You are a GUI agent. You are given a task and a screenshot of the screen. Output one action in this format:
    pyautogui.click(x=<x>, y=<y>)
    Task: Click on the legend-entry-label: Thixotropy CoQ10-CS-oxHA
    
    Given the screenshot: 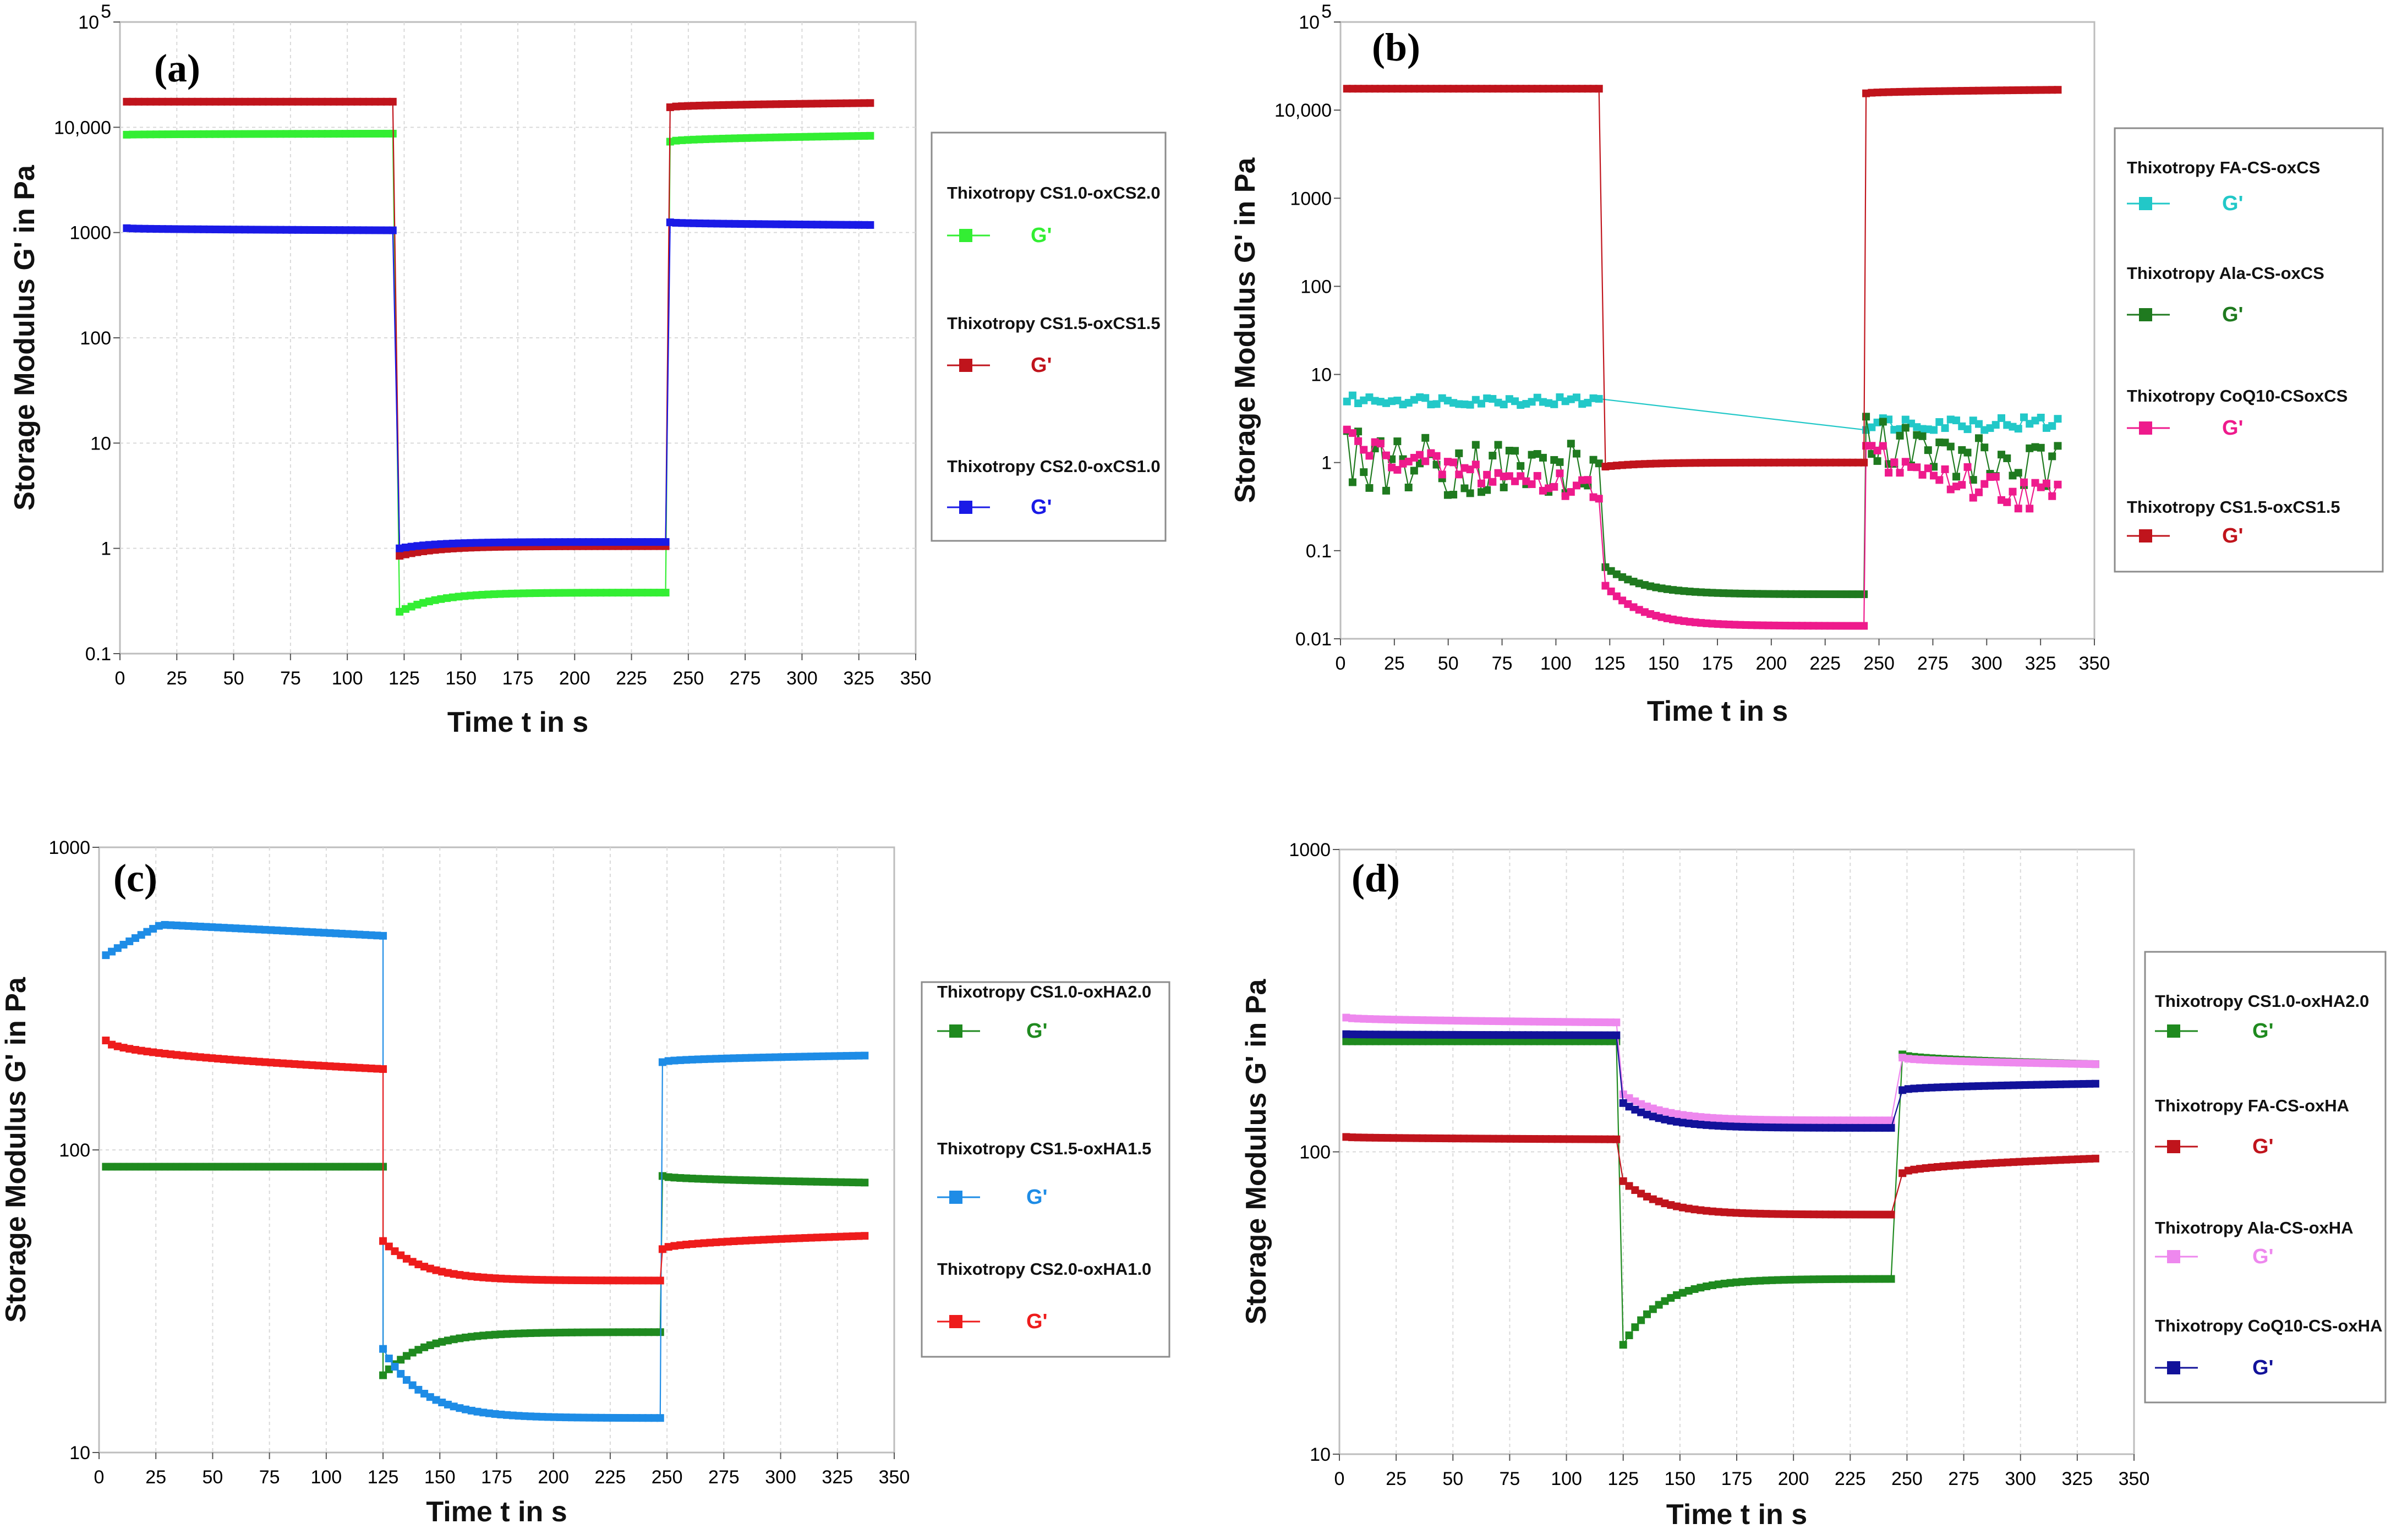 What is the action you would take?
    pyautogui.click(x=2268, y=1326)
    